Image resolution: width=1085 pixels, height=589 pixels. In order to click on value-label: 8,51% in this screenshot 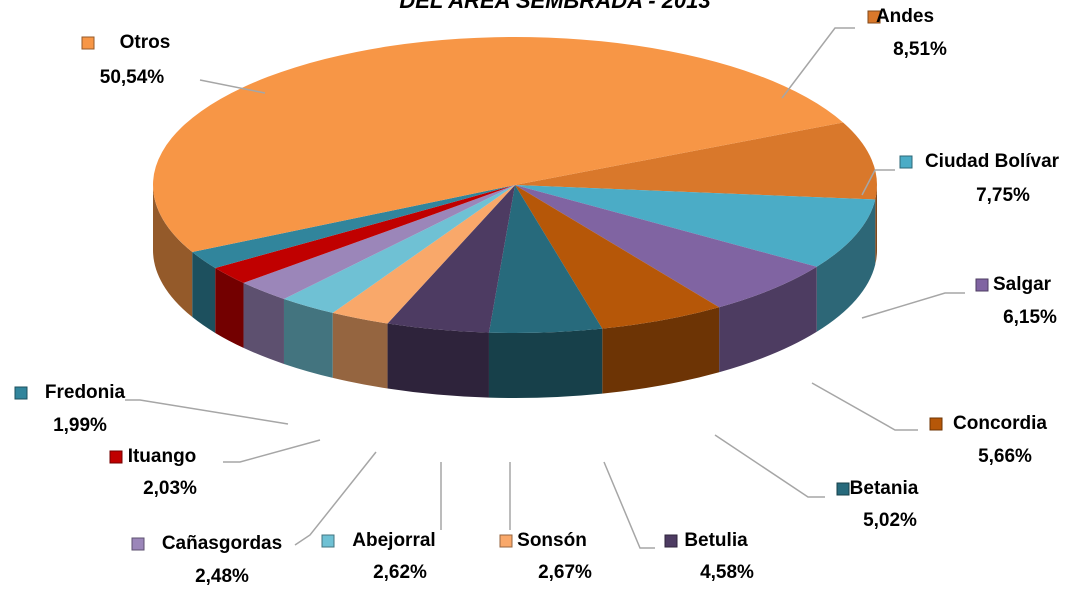, I will do `click(920, 49)`.